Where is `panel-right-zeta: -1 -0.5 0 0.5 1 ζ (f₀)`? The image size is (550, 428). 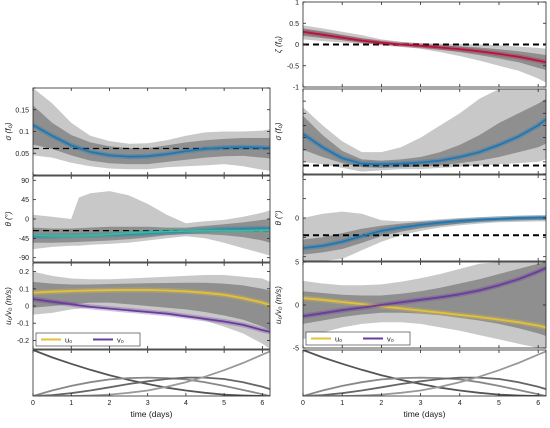
panel-right-zeta: -1 -0.5 0 0.5 1 ζ (f₀) is located at coordinates (410, 46).